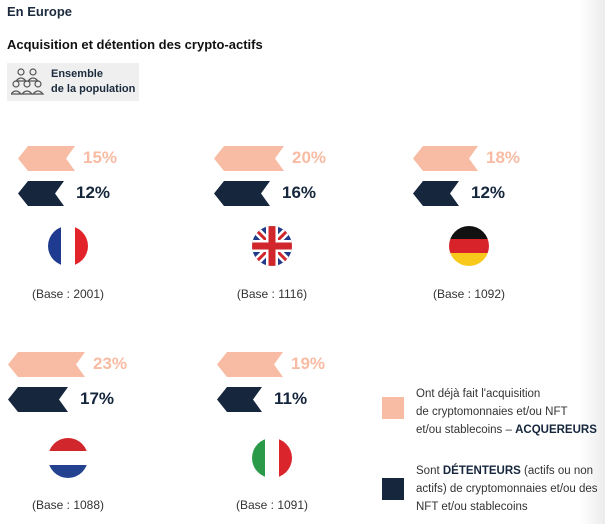  I want to click on legend-acq-l1: Ont déjà fait l'acquisition, so click(478, 394).